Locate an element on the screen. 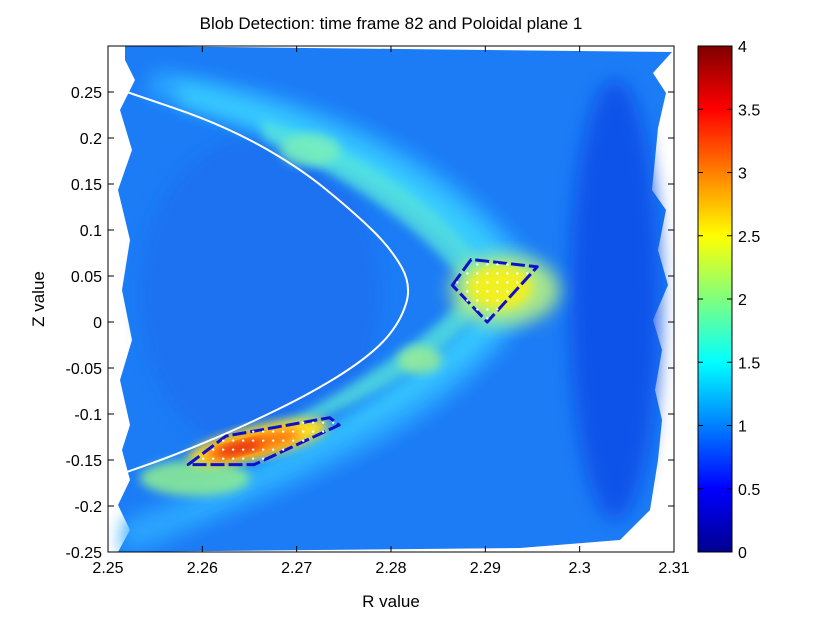  blob-outlines is located at coordinates (362, 362).